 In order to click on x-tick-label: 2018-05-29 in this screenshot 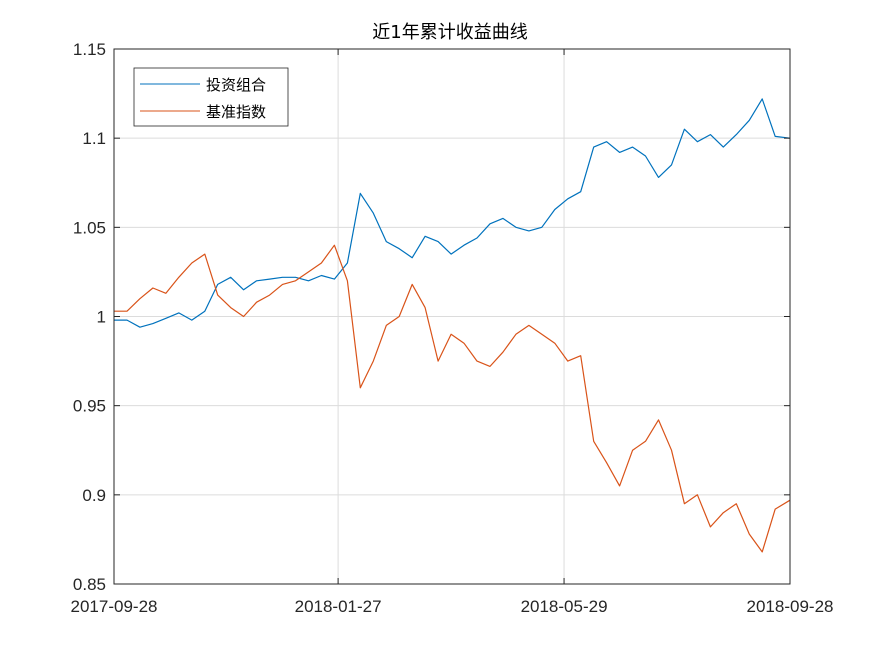, I will do `click(564, 606)`.